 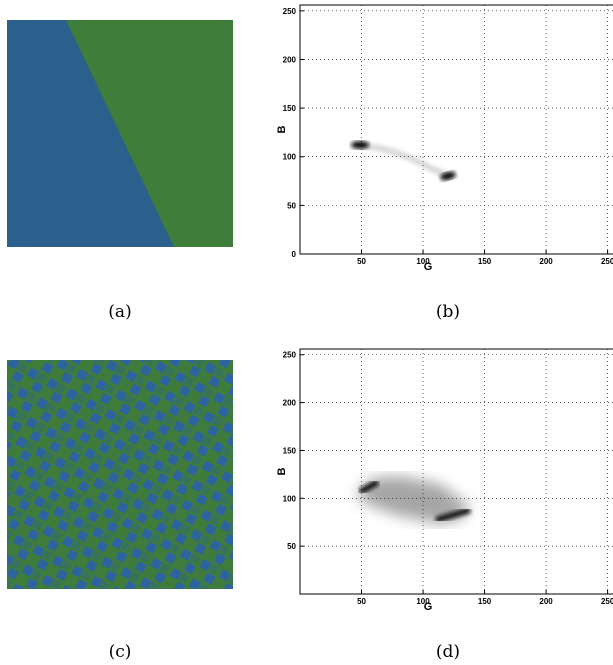 What do you see at coordinates (403, 161) in the screenshot?
I see `density-b` at bounding box center [403, 161].